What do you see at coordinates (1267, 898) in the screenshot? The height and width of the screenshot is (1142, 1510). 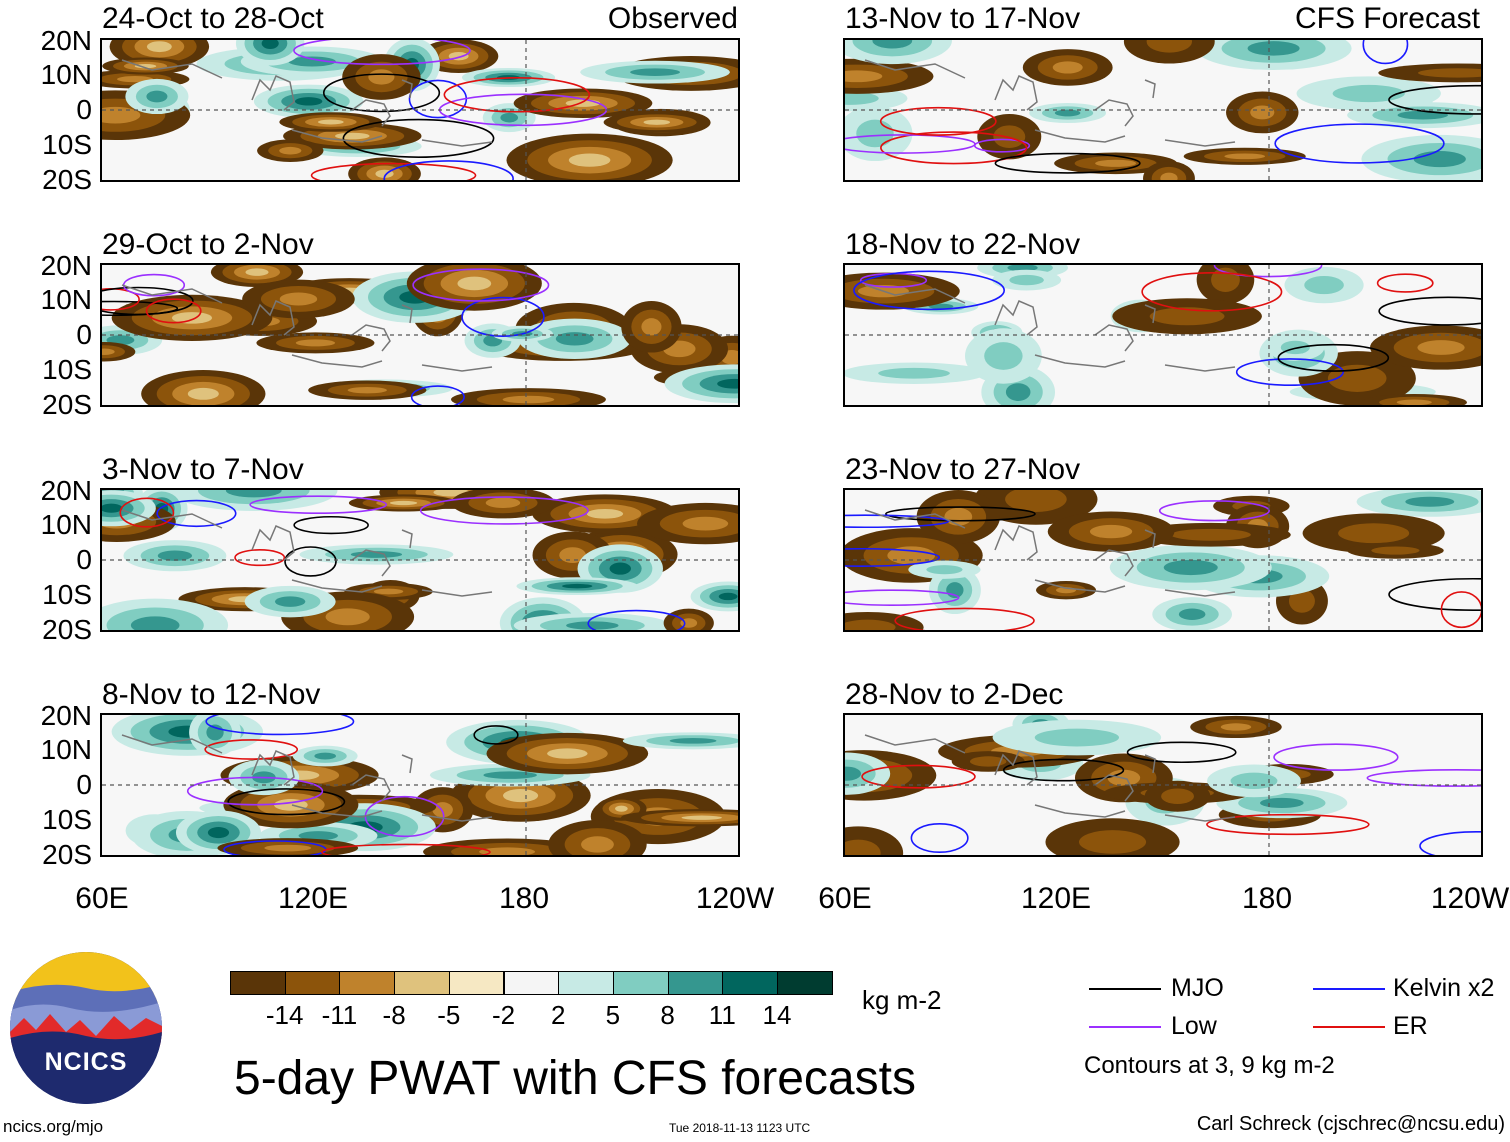 I see `lon-label: 180` at bounding box center [1267, 898].